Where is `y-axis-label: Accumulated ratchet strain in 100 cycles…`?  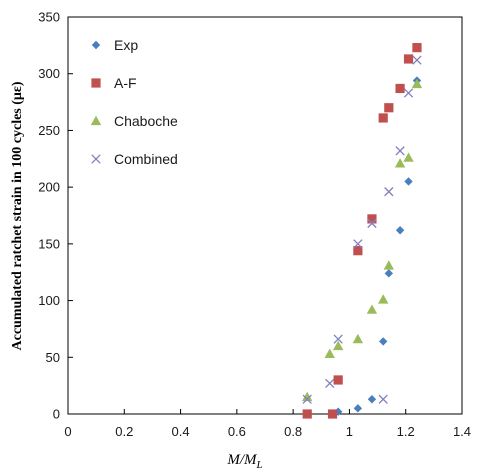 y-axis-label: Accumulated ratchet strain in 100 cycles… is located at coordinates (17, 215).